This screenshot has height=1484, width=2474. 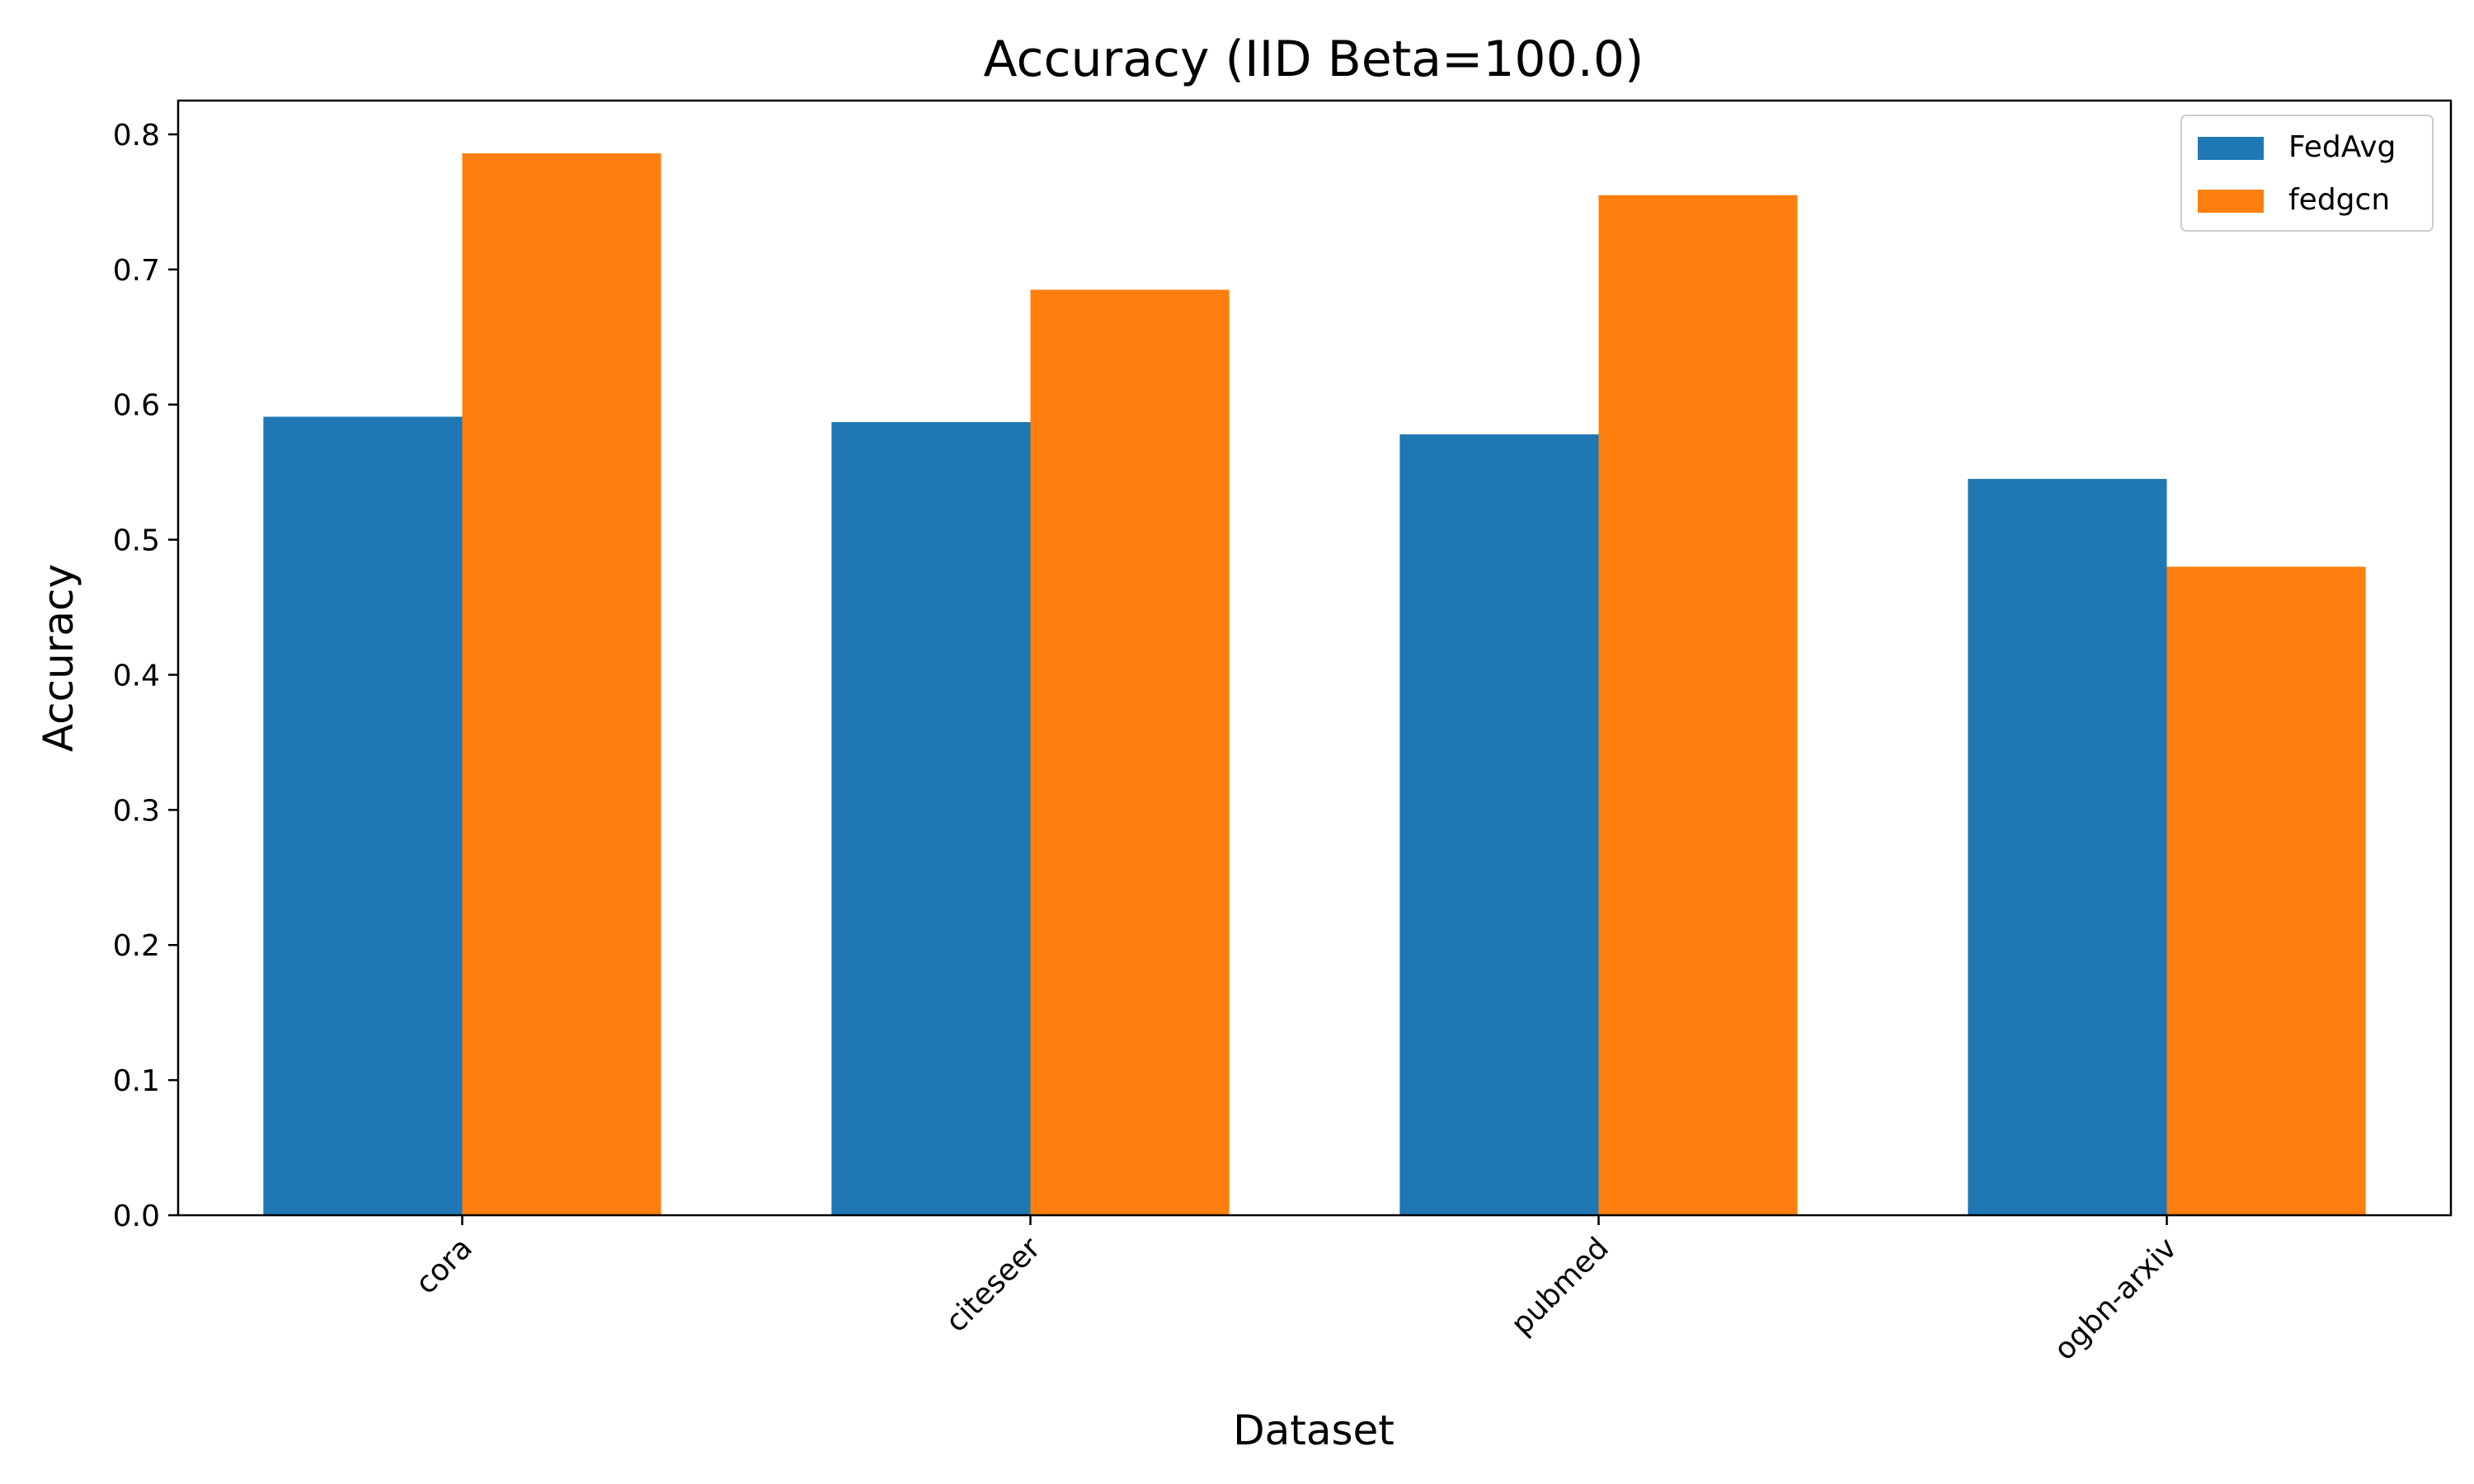 What do you see at coordinates (2307, 173) in the screenshot?
I see `legend: FedAvg fedgcn` at bounding box center [2307, 173].